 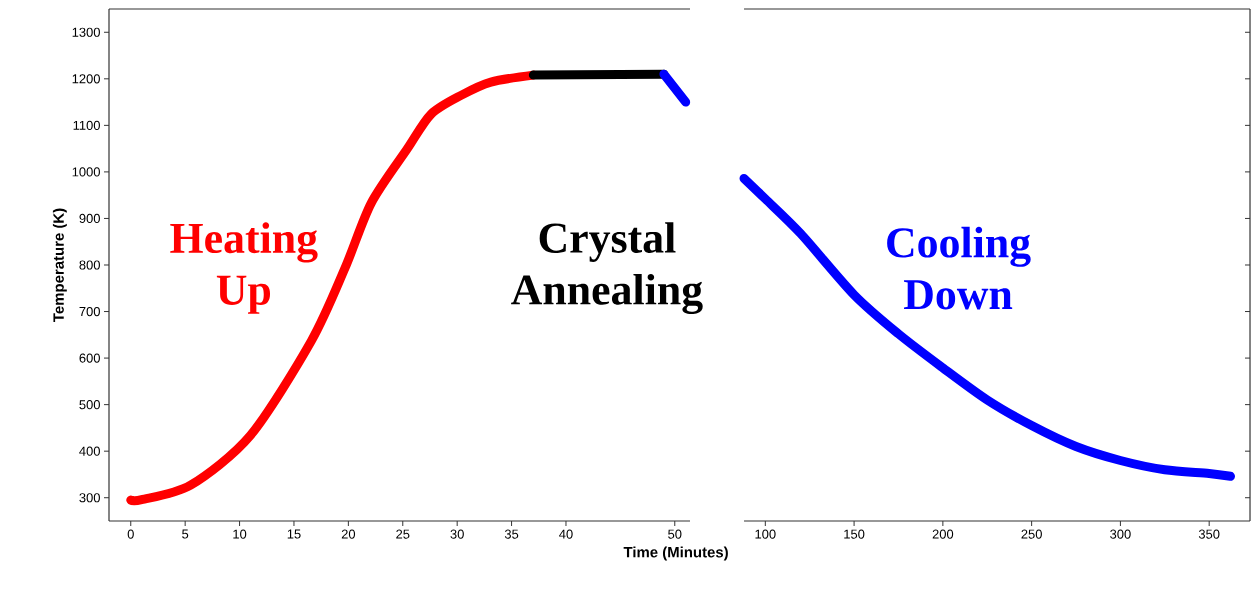 What do you see at coordinates (59, 265) in the screenshot?
I see `y-axis-title: Temperature (K)` at bounding box center [59, 265].